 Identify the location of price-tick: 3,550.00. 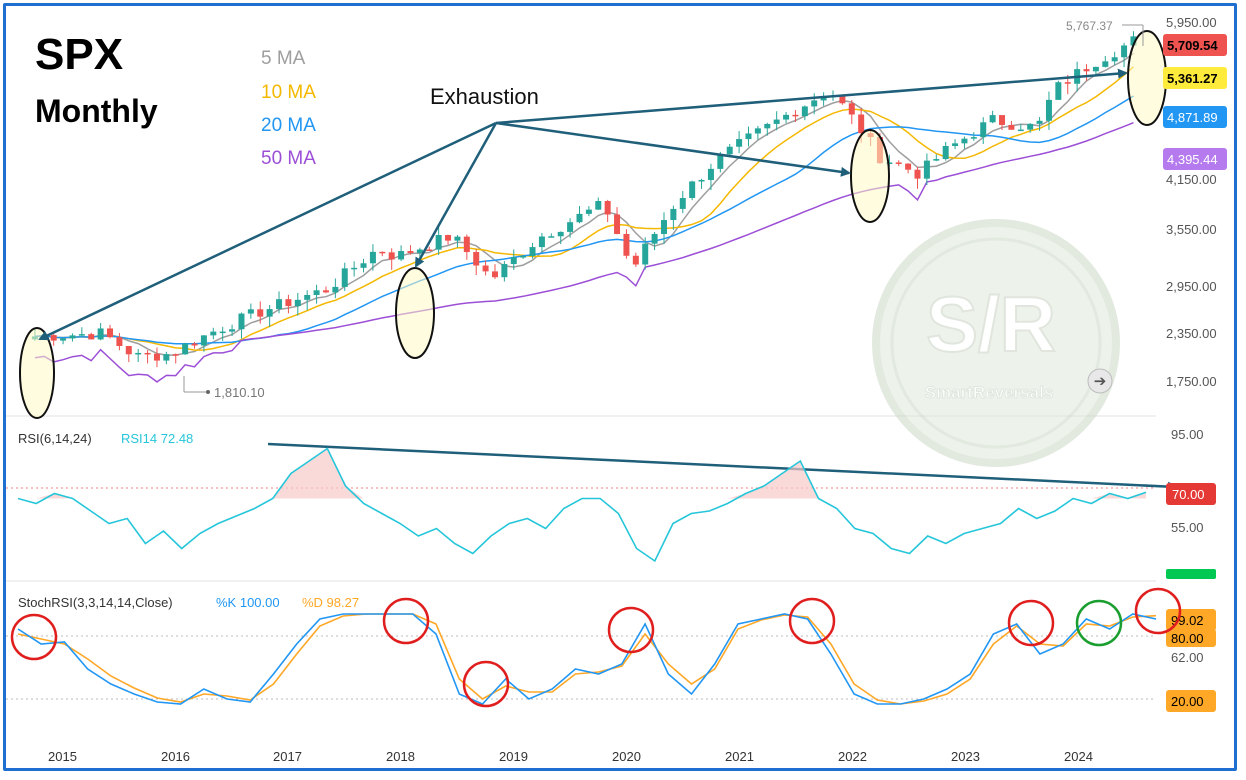
(1191, 229).